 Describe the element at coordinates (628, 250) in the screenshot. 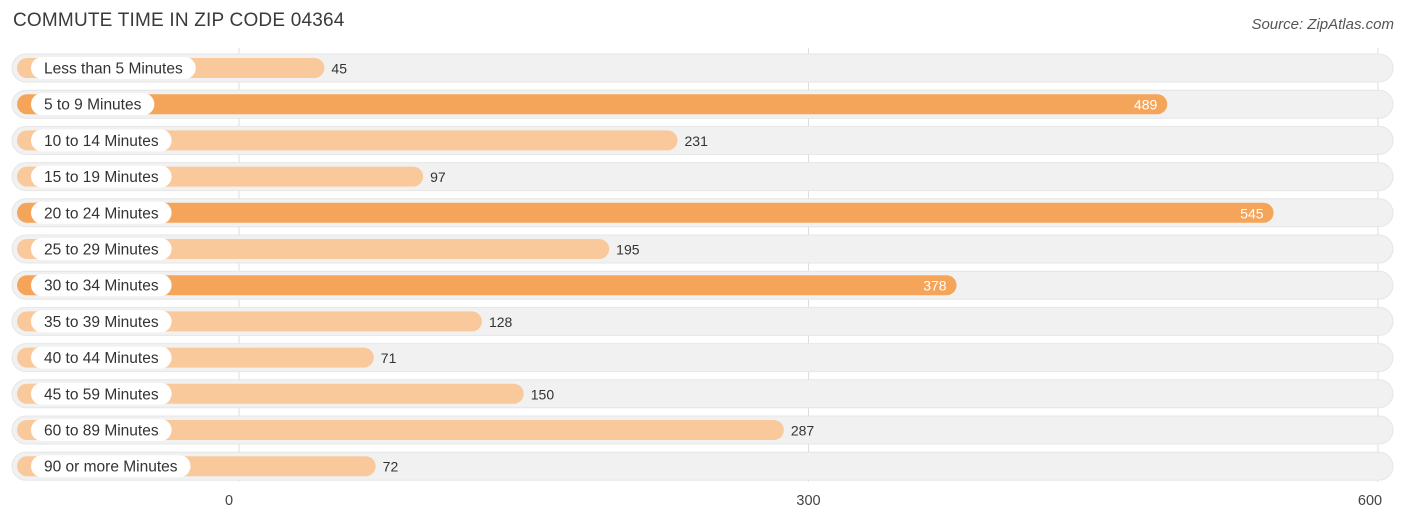

I see `value-label: 195` at that location.